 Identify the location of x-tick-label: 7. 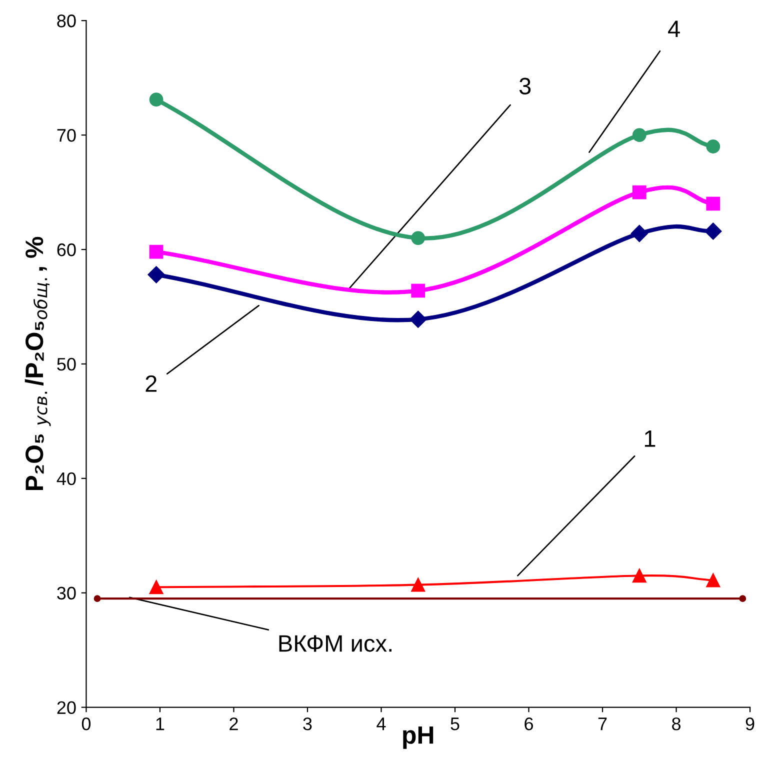
(602, 724).